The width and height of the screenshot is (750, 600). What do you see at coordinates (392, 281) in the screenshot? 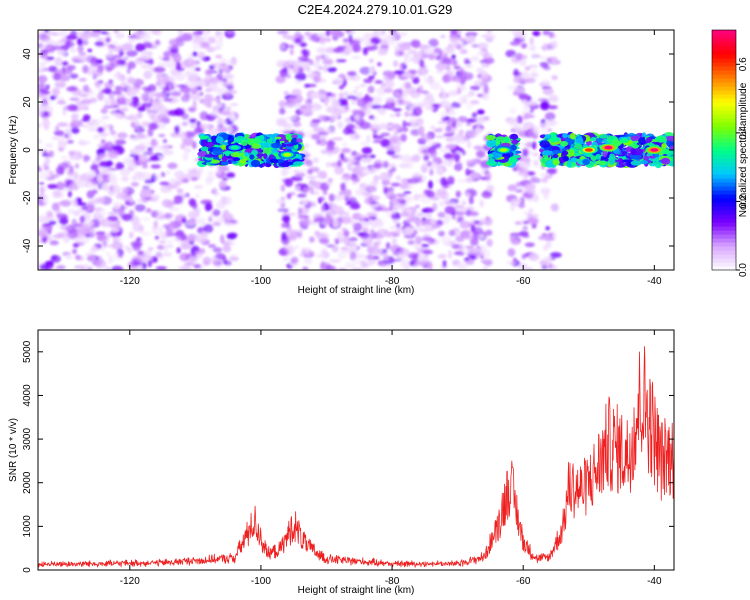
I see `x-tick-label: -80` at bounding box center [392, 281].